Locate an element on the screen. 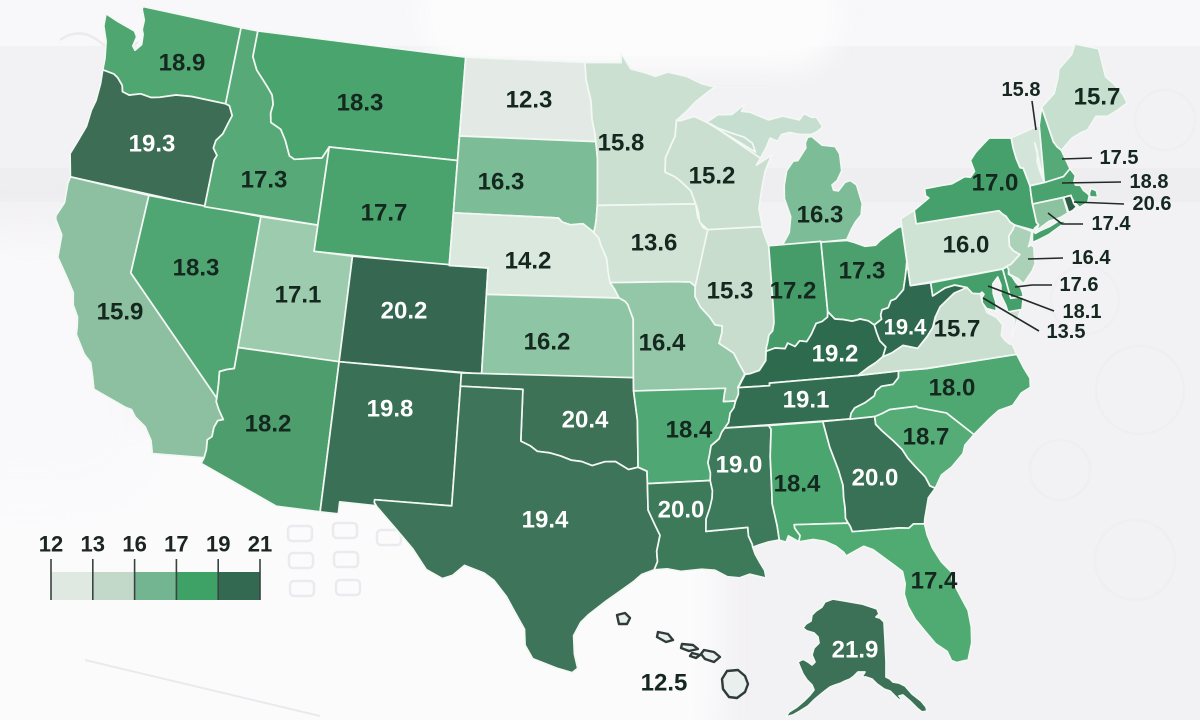 The image size is (1200, 720). svg-text: 12.3 is located at coordinates (529, 100).